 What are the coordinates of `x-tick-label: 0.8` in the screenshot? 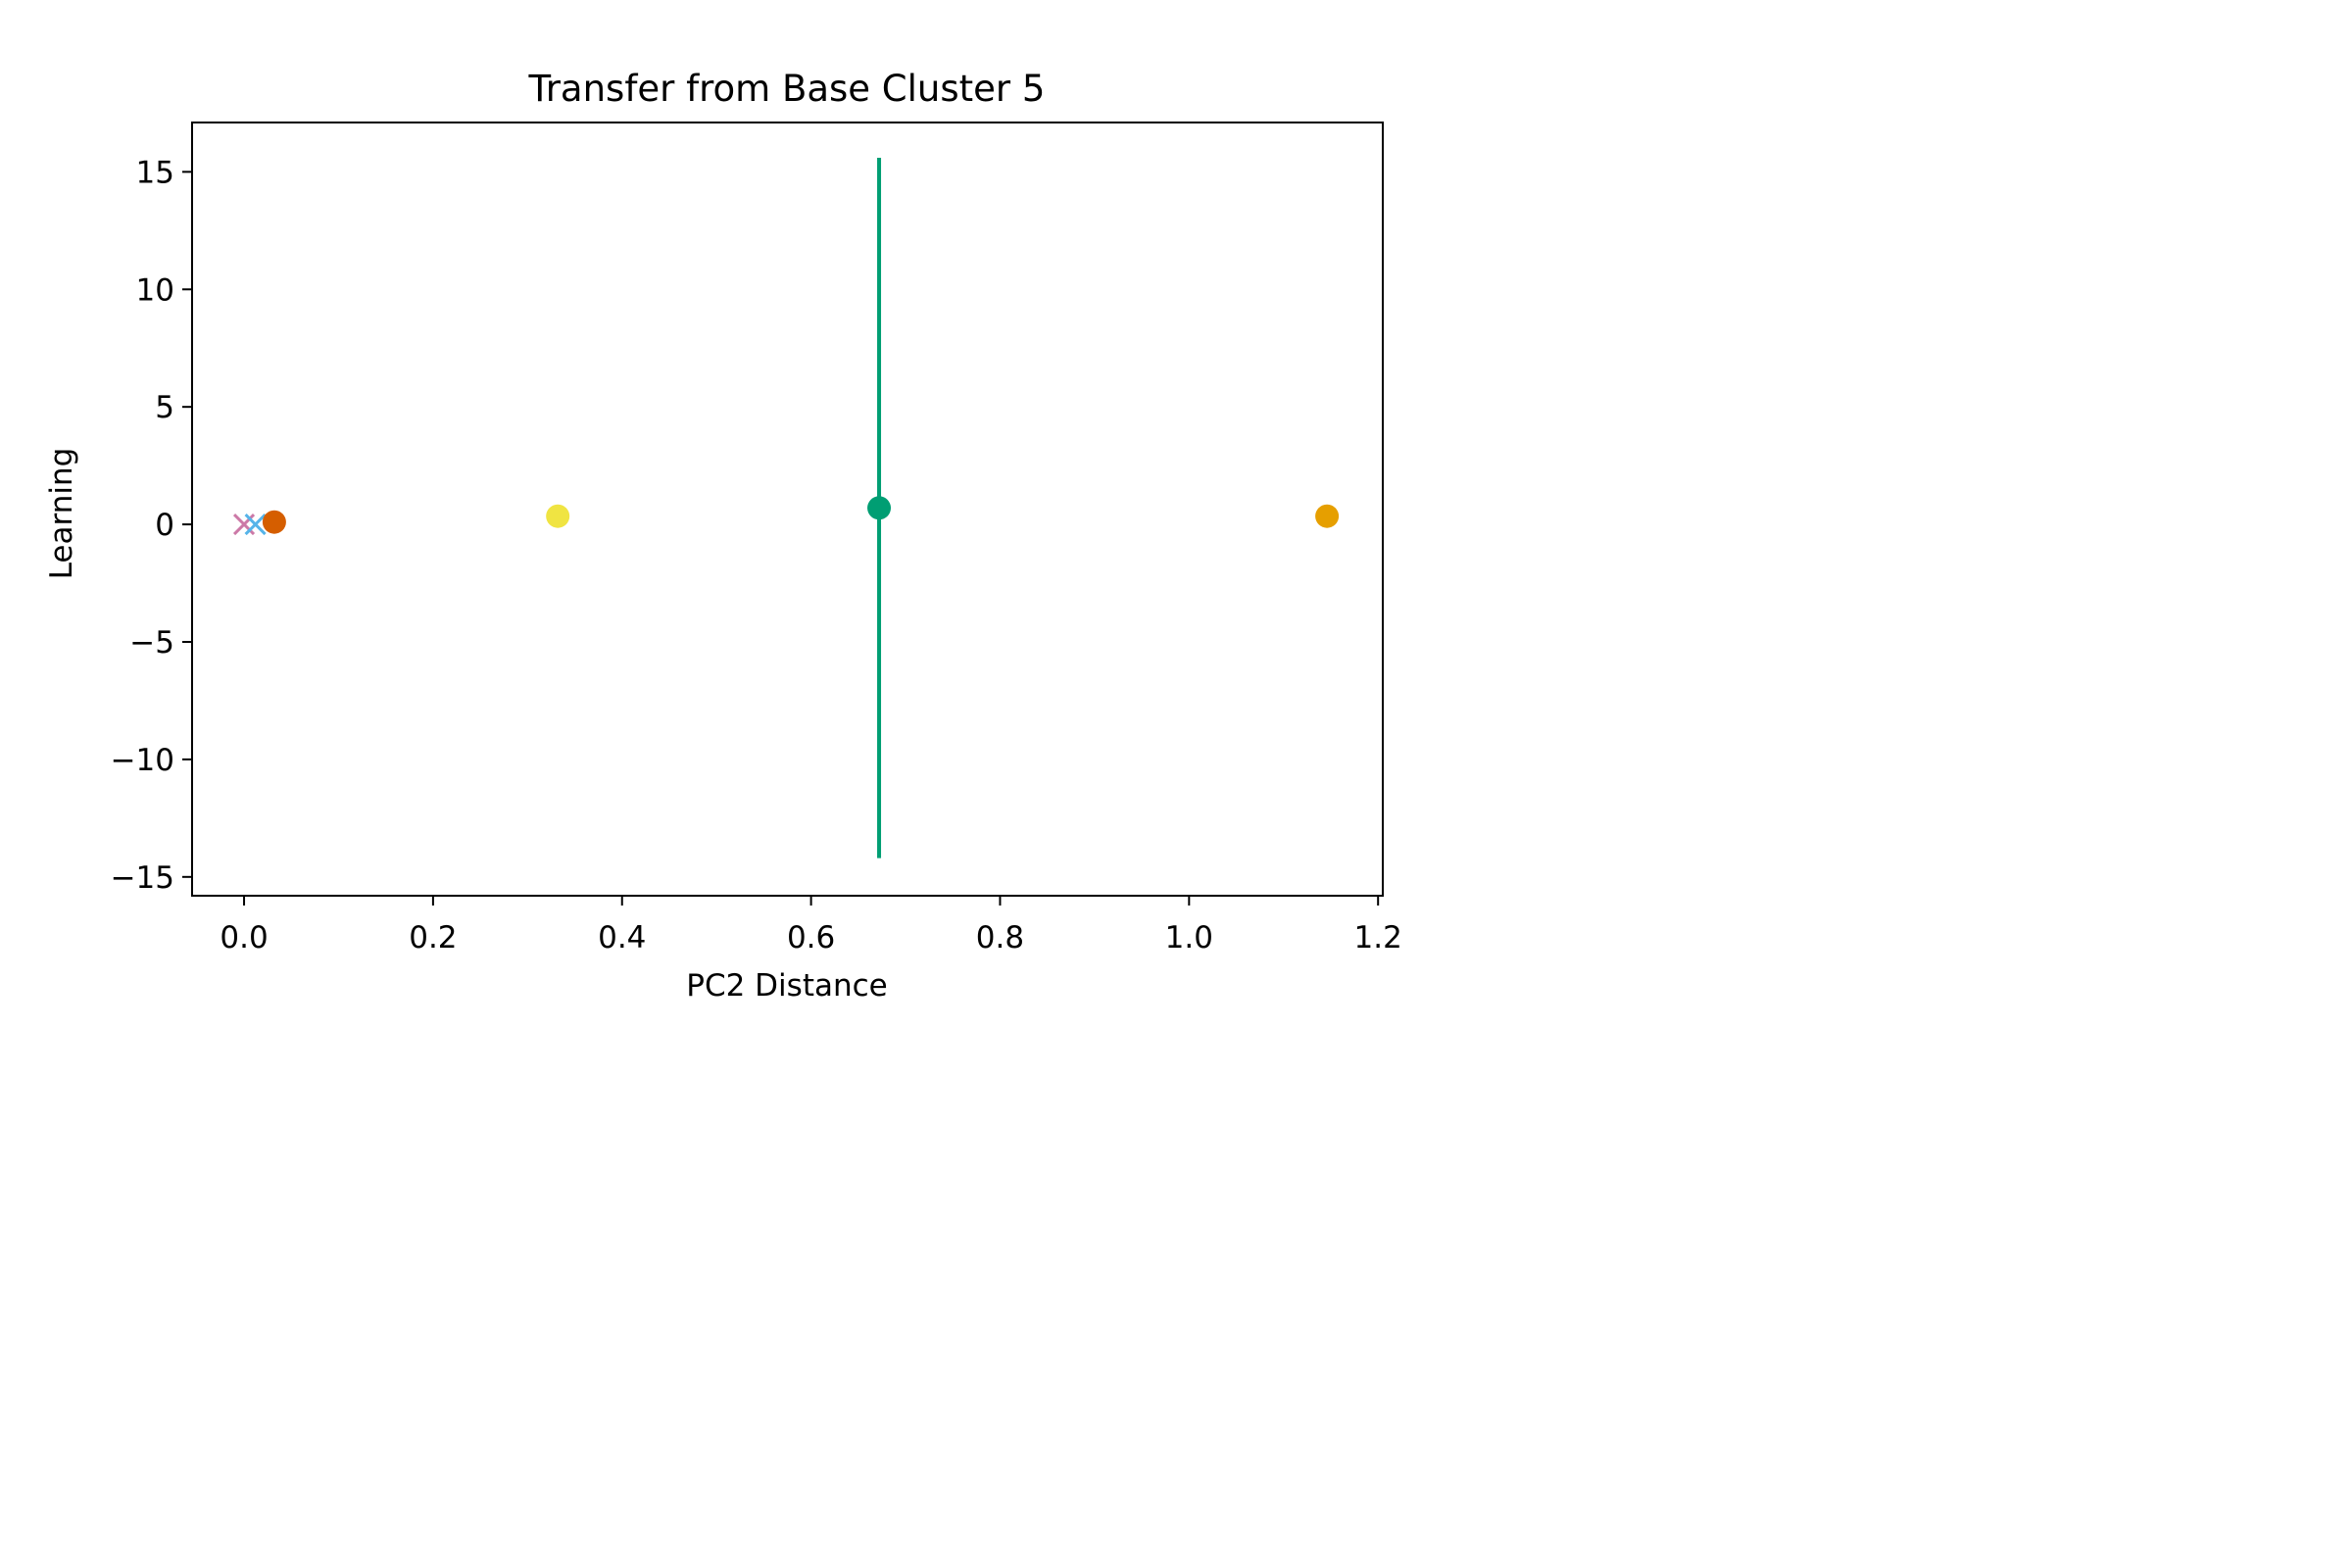 It's located at (1000, 938).